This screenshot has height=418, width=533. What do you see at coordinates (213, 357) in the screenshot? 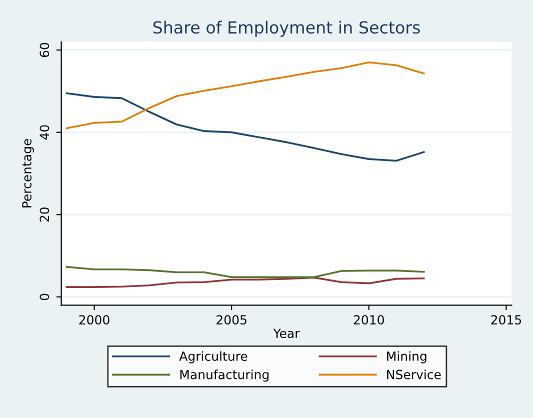
I see `legend-label: Agriculture` at bounding box center [213, 357].